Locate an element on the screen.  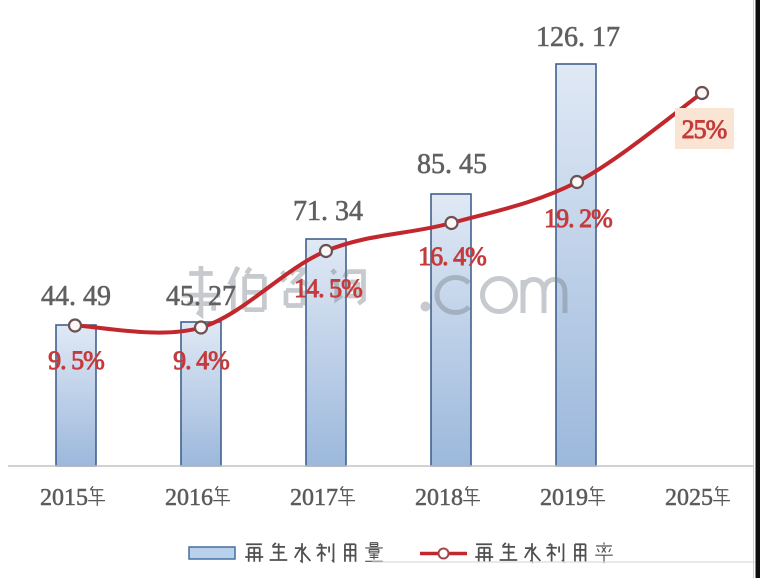
svg-text: 85. 45 is located at coordinates (452, 164).